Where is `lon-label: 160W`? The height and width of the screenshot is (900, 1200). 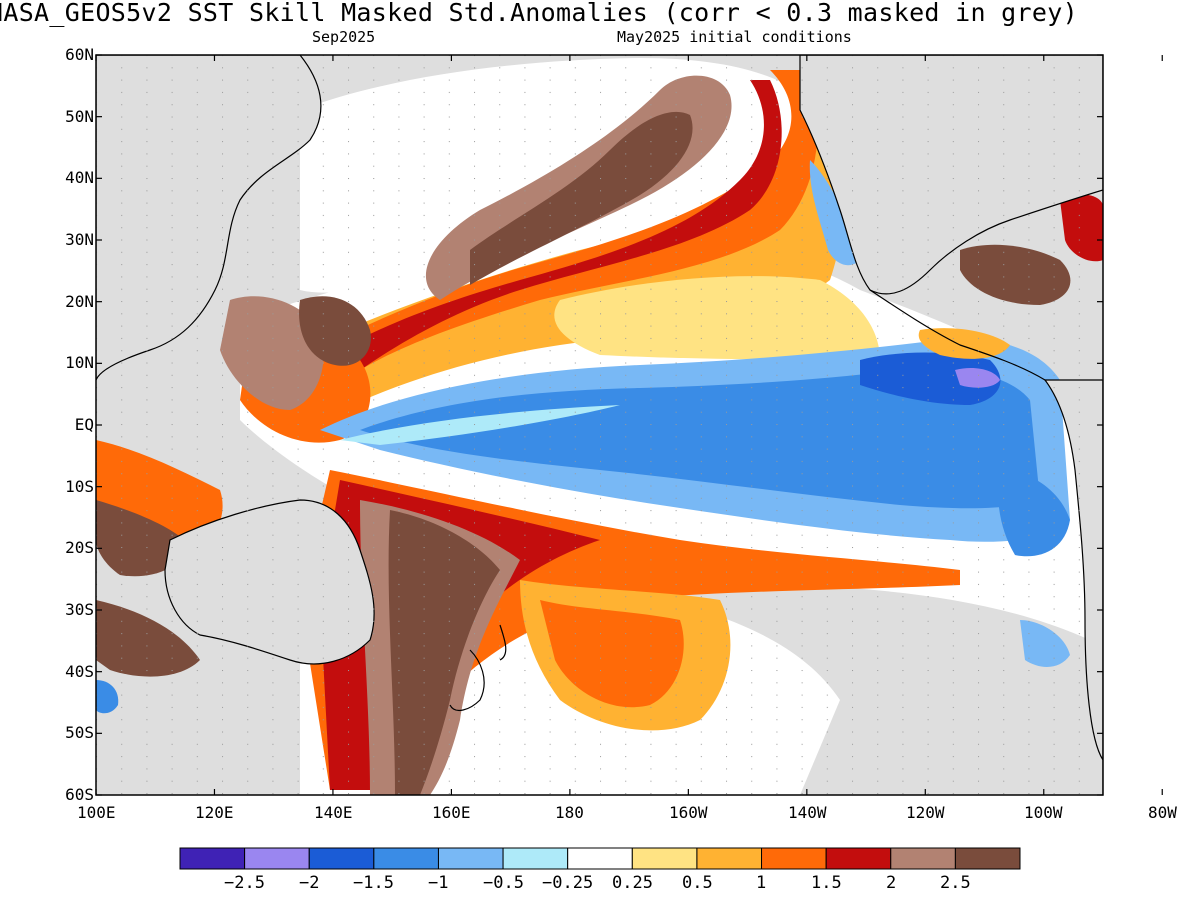
lon-label: 160W is located at coordinates (688, 812).